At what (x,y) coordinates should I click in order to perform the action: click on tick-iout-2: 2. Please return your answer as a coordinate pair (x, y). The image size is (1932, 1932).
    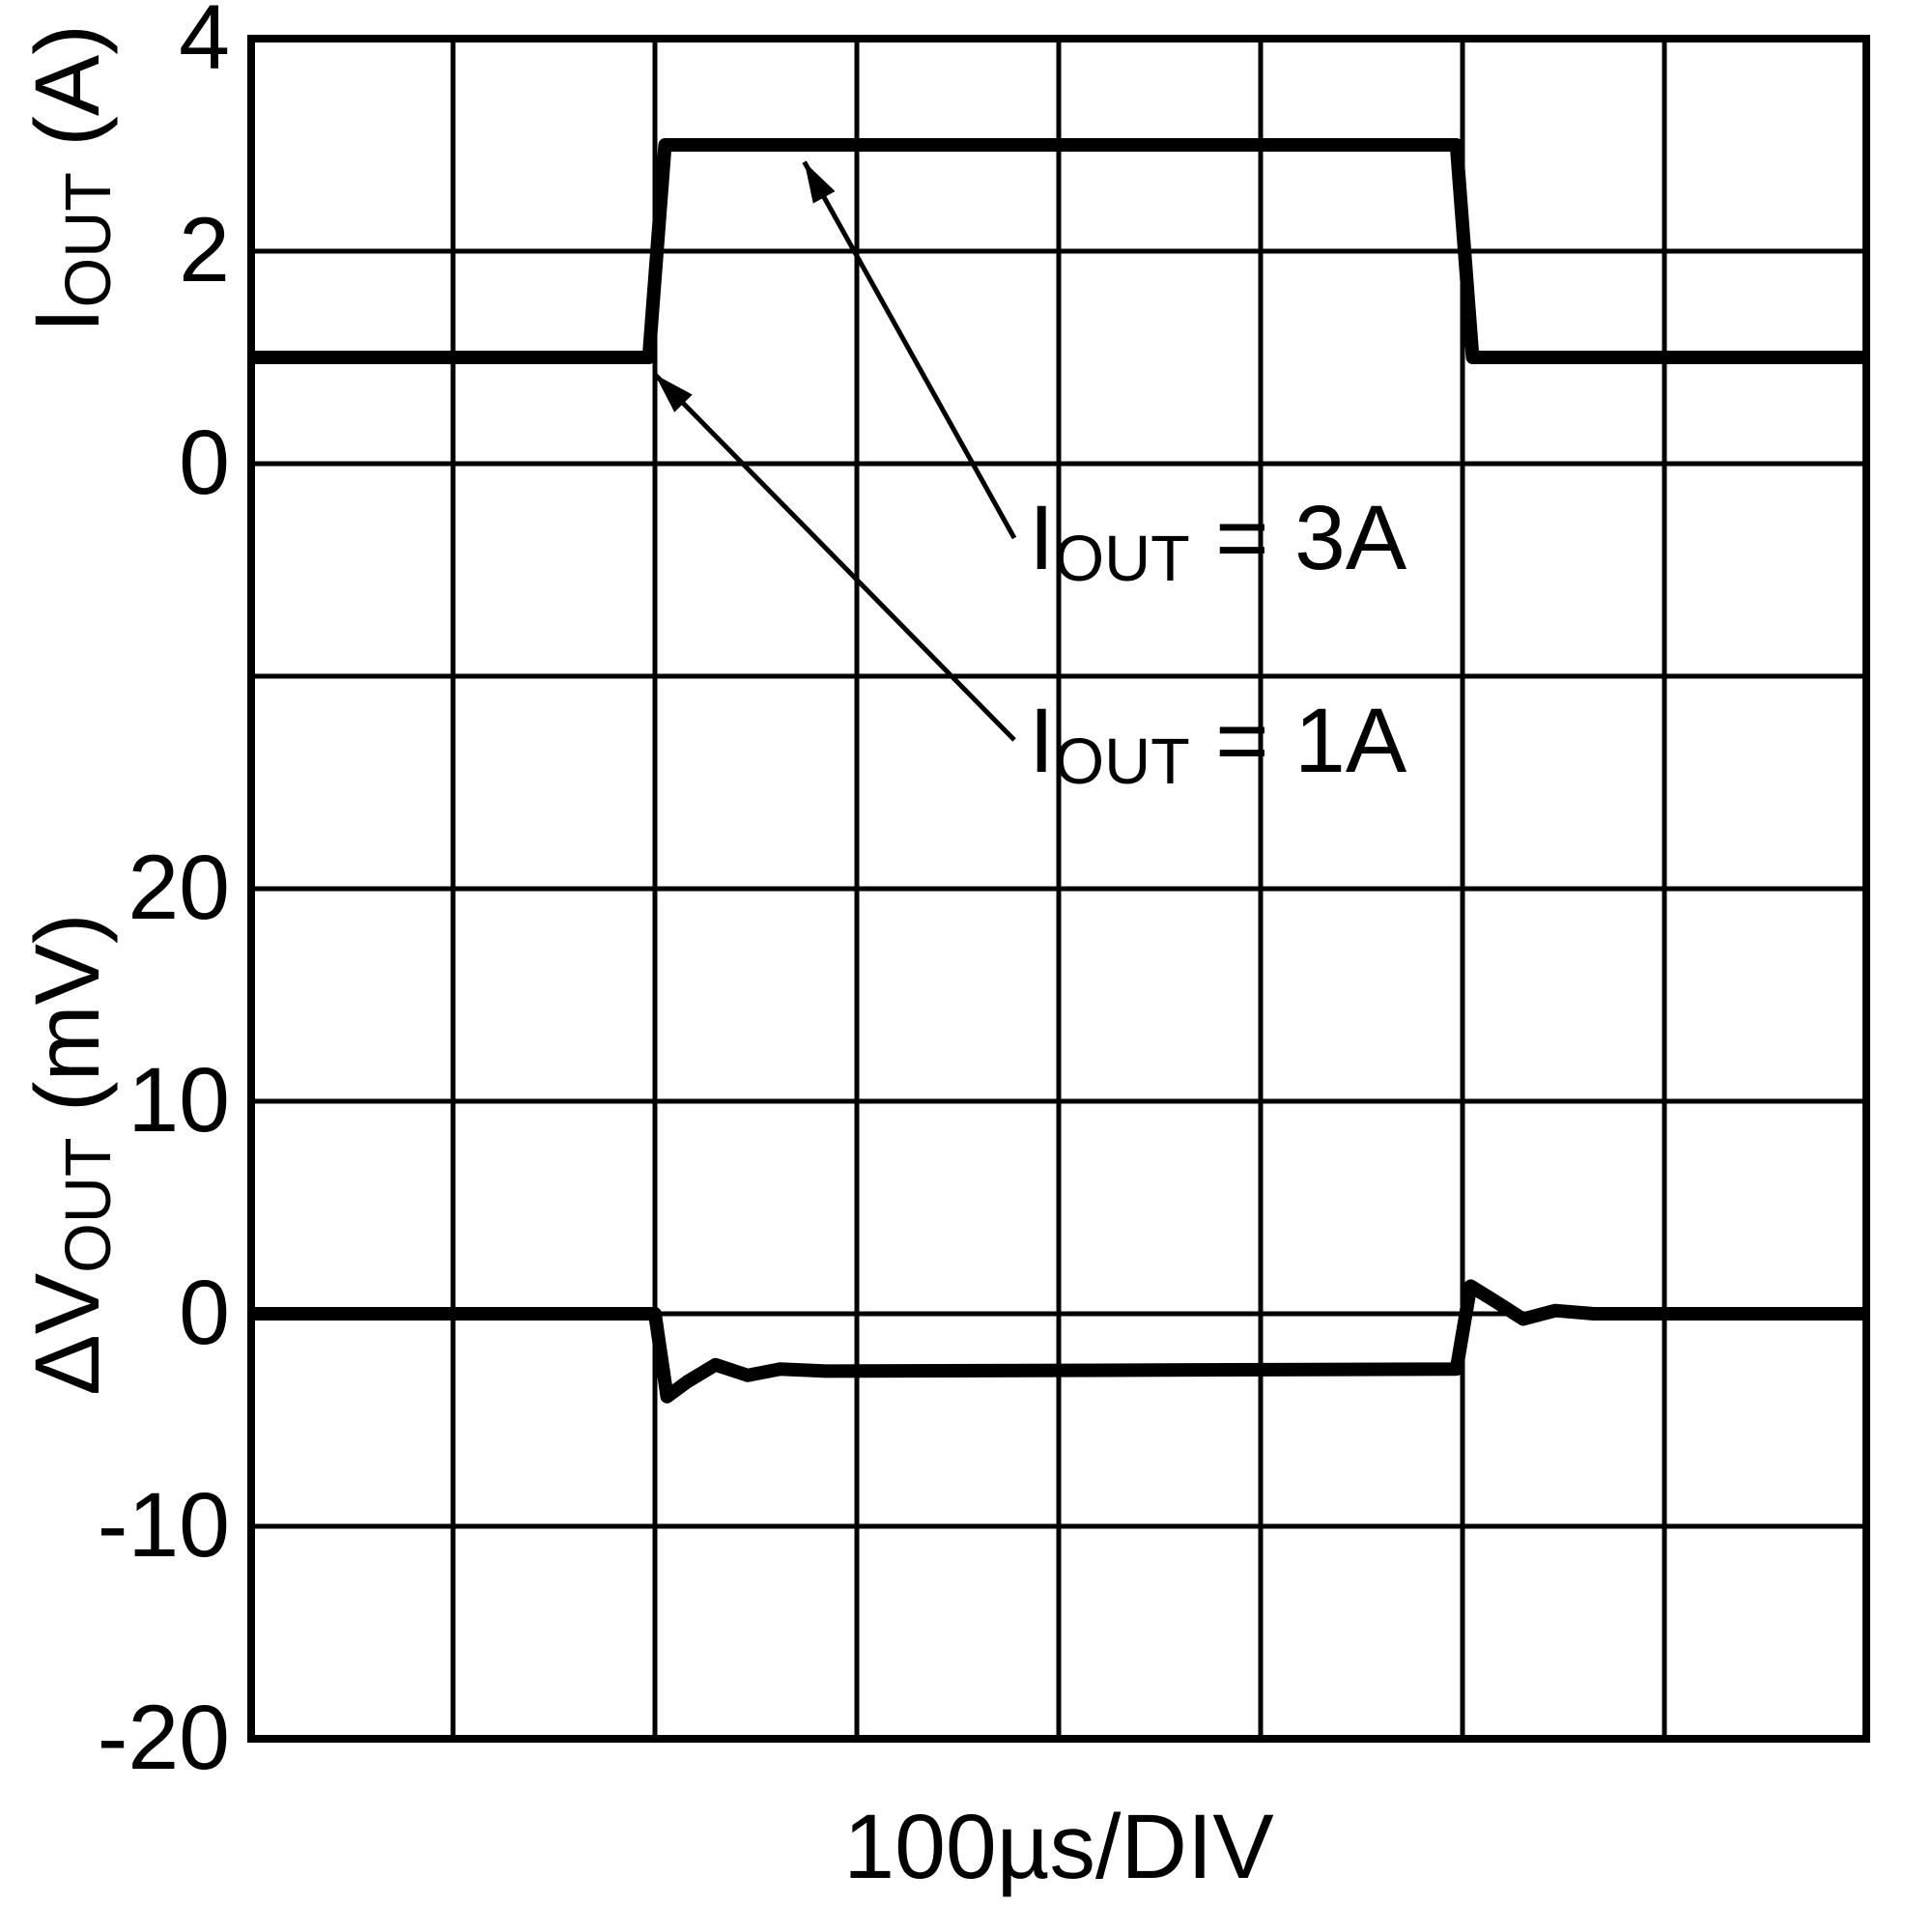
    Looking at the image, I should click on (204, 250).